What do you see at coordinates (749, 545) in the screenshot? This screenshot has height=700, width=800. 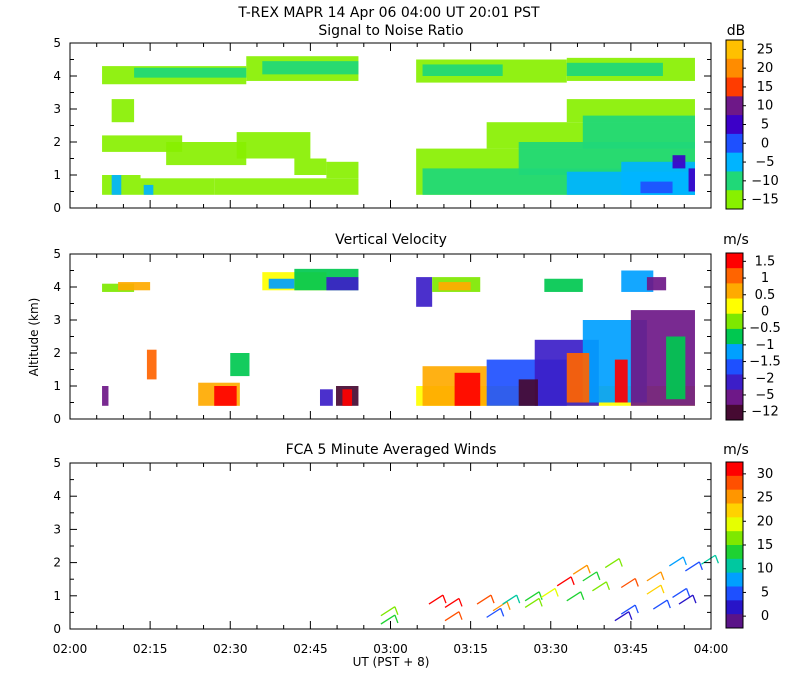 I see `winds-colorbar: 30 25 20 15 10 5 0` at bounding box center [749, 545].